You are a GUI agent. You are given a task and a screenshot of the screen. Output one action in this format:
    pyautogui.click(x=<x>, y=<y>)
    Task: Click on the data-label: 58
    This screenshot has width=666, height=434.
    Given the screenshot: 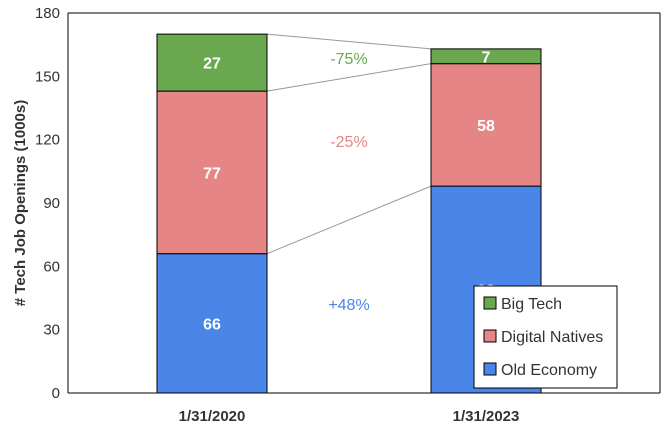 What is the action you would take?
    pyautogui.click(x=486, y=126)
    